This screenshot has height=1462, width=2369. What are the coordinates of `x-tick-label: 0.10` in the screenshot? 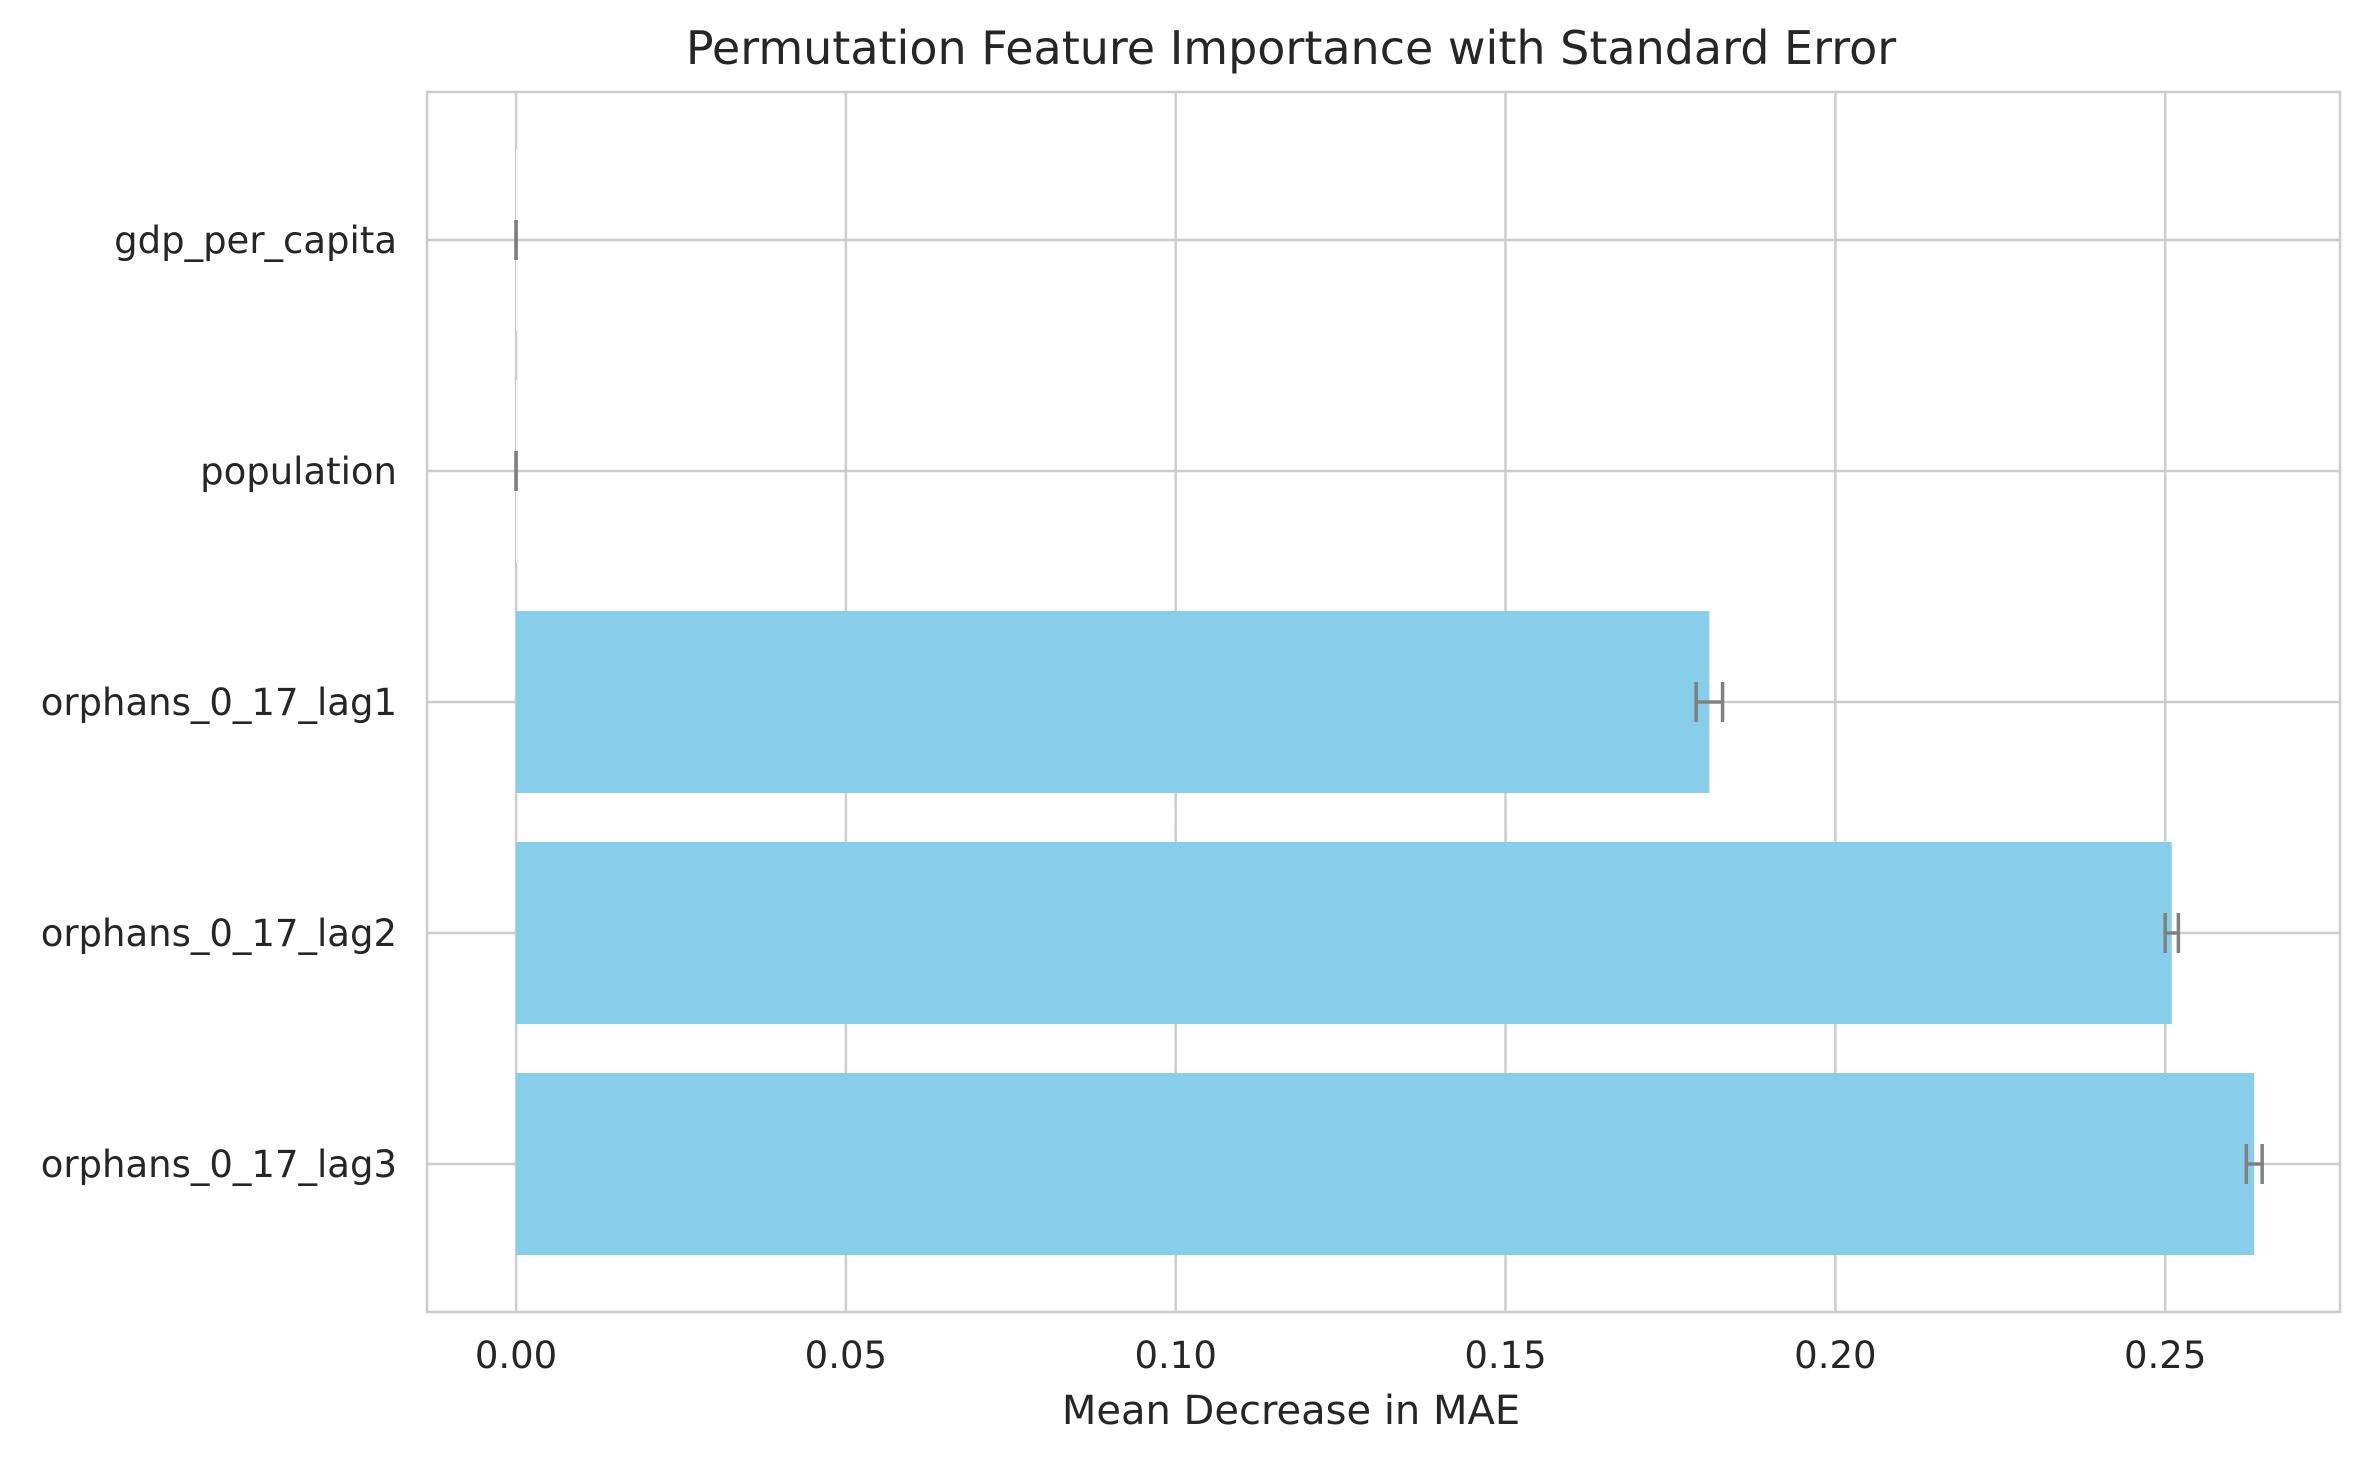 It's located at (1176, 1355).